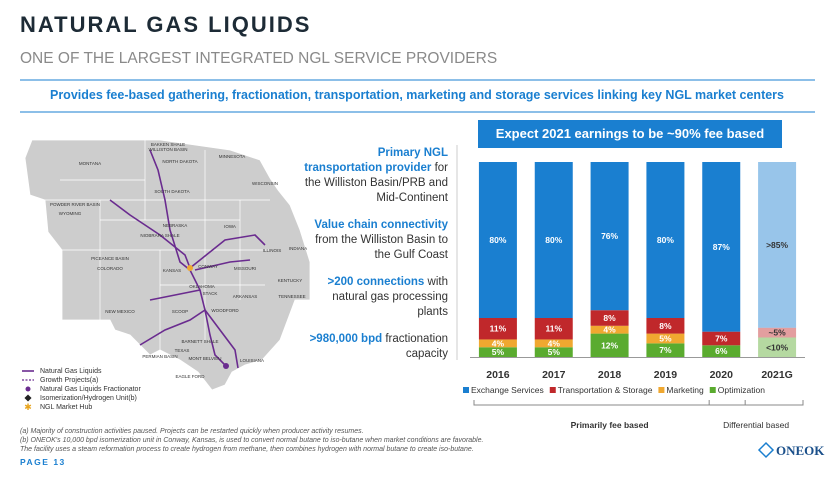  I want to click on value-label: >85%, so click(777, 245).